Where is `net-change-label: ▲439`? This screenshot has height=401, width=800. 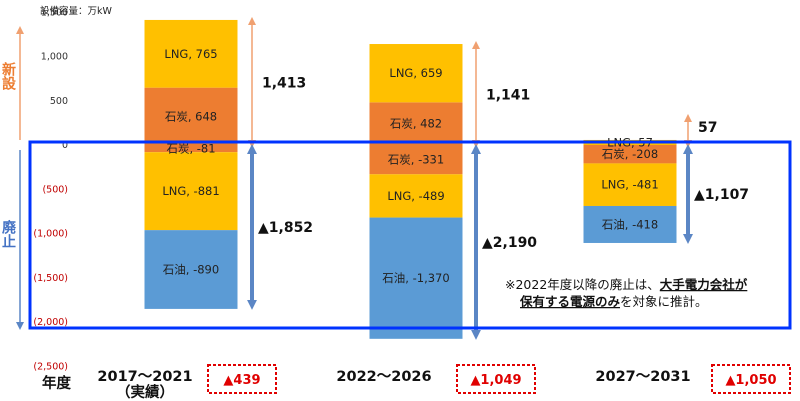
net-change-label: ▲439 is located at coordinates (241, 380).